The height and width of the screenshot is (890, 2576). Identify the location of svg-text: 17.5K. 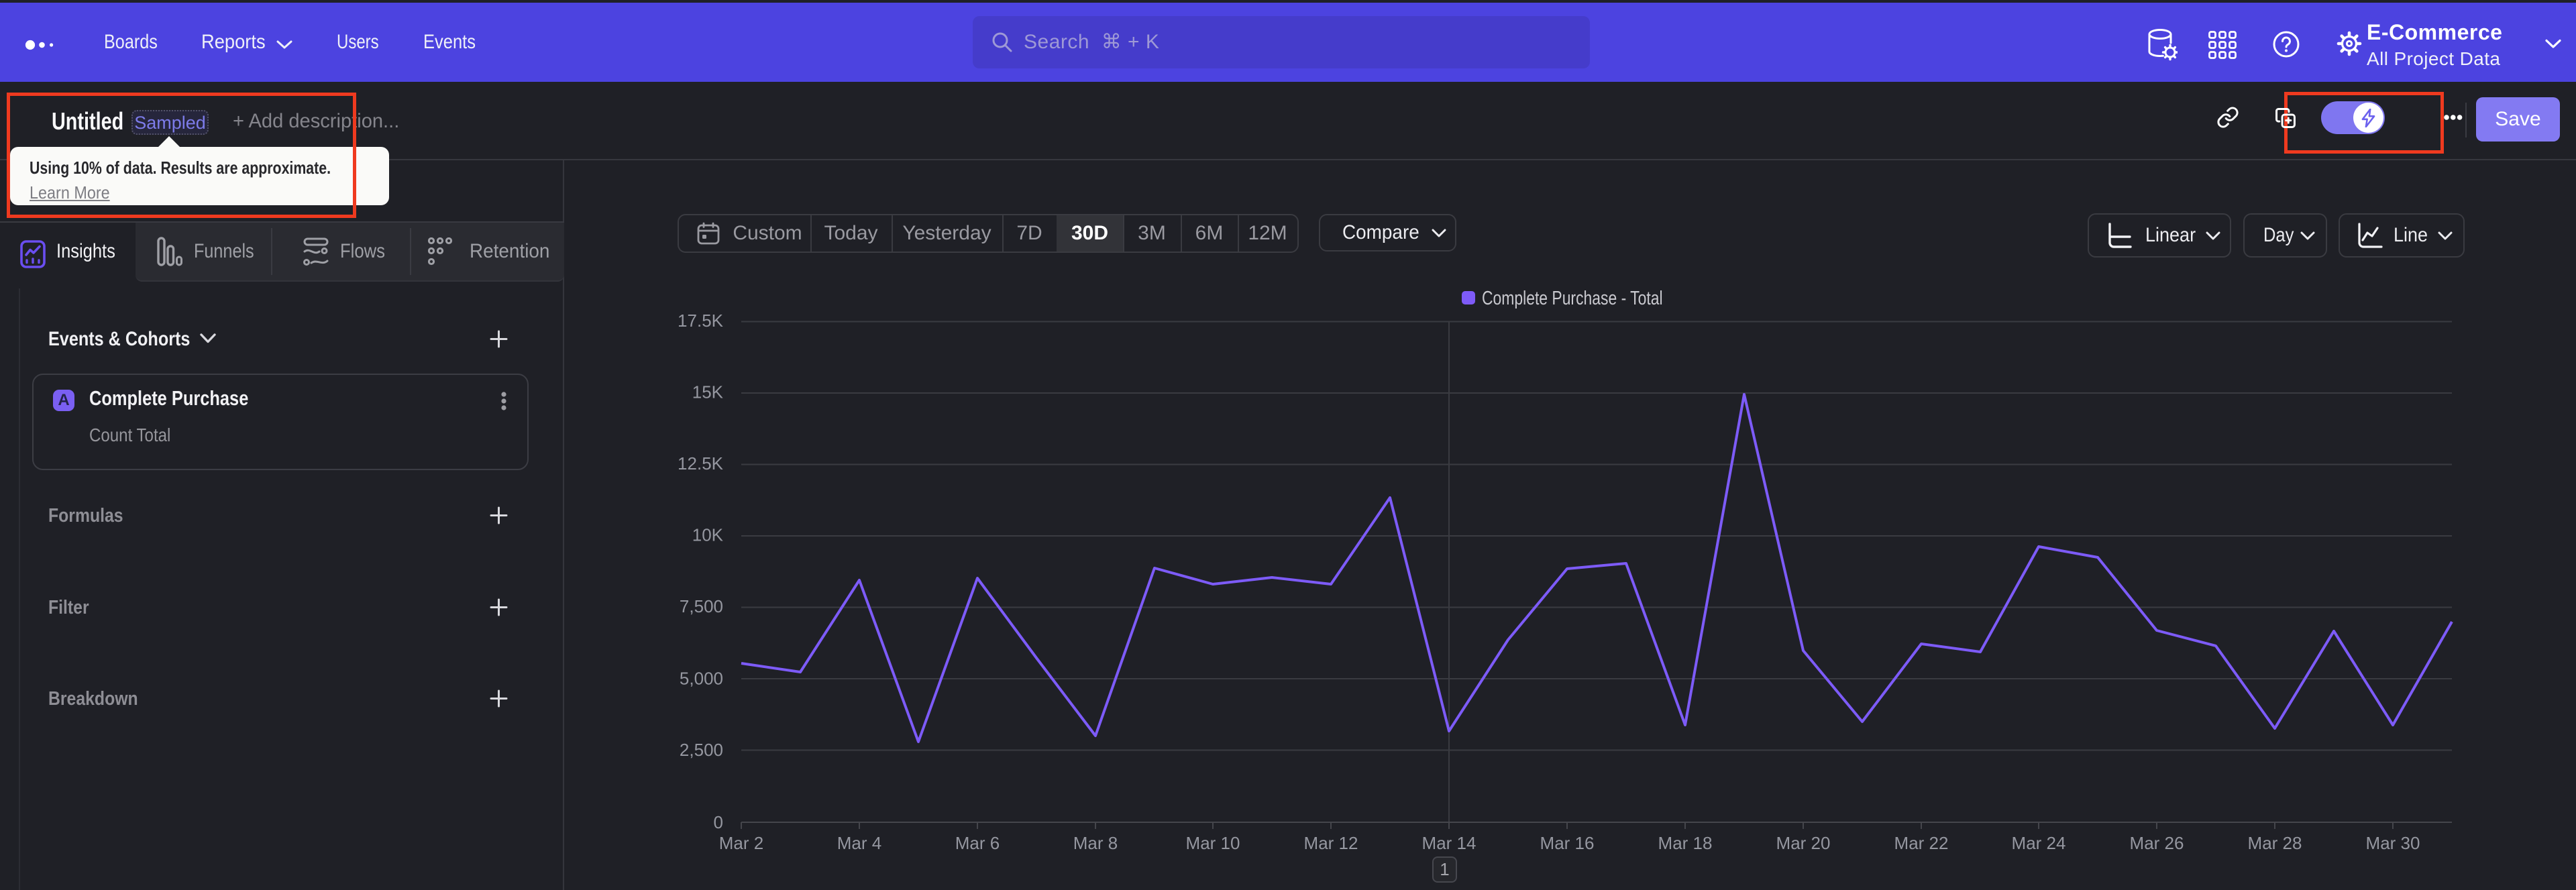
(701, 321).